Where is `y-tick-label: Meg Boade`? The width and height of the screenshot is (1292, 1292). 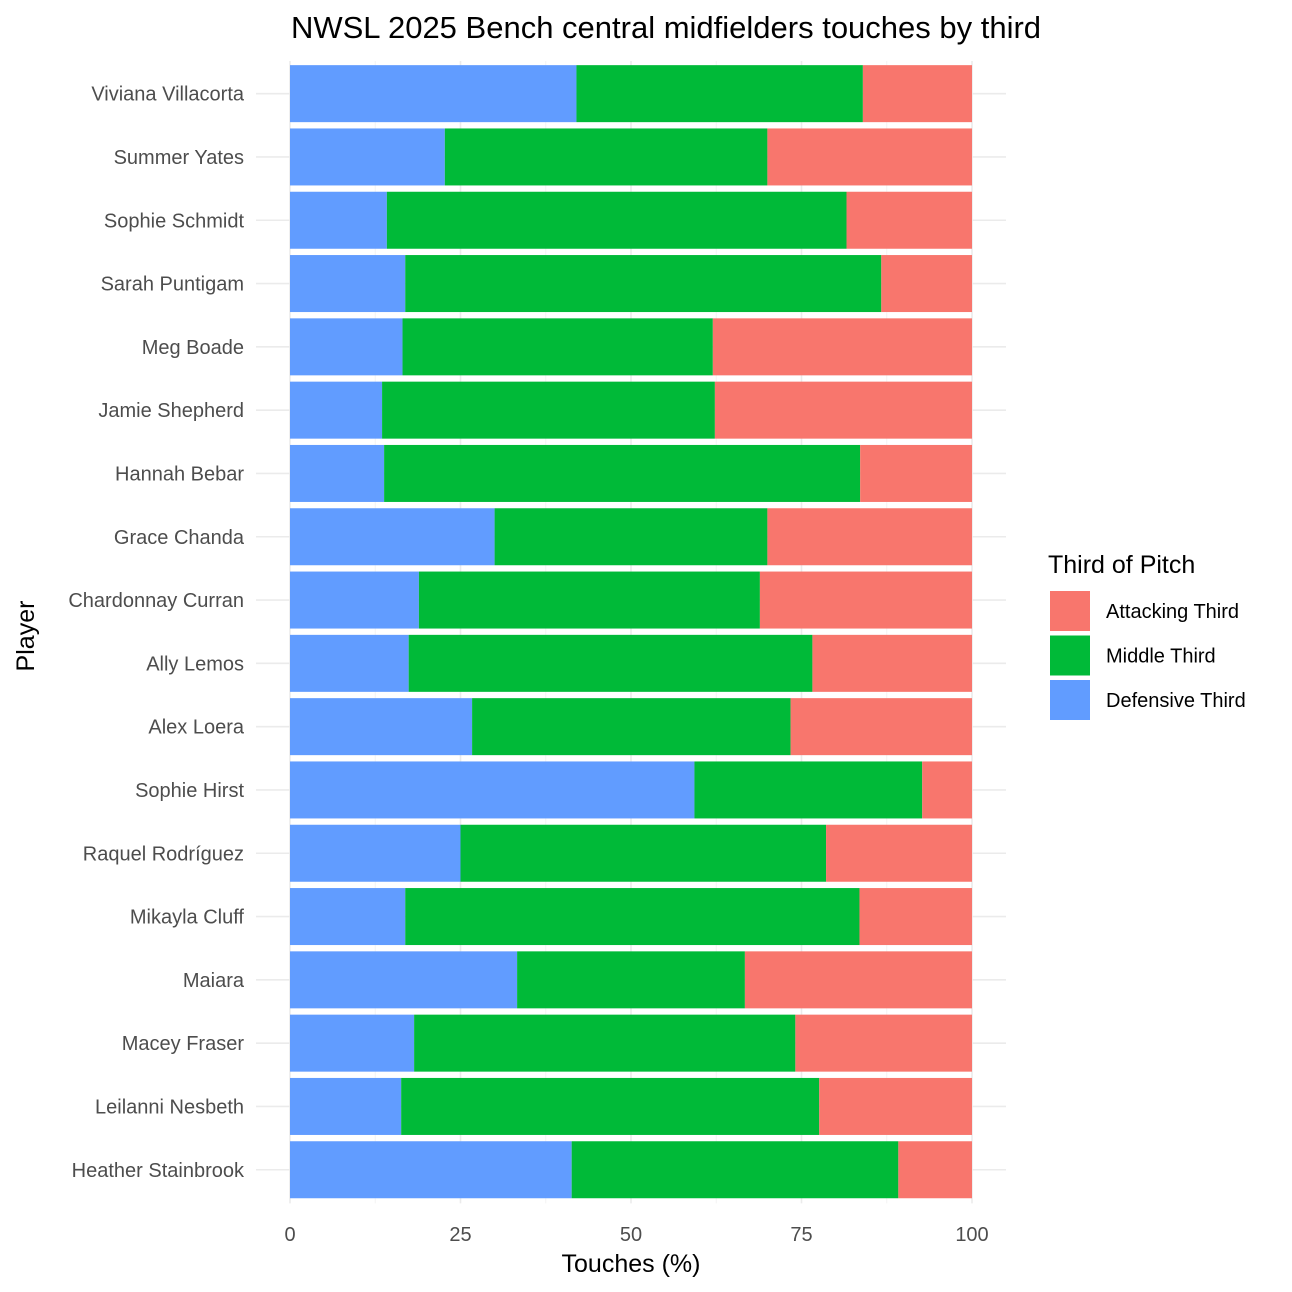 y-tick-label: Meg Boade is located at coordinates (193, 348).